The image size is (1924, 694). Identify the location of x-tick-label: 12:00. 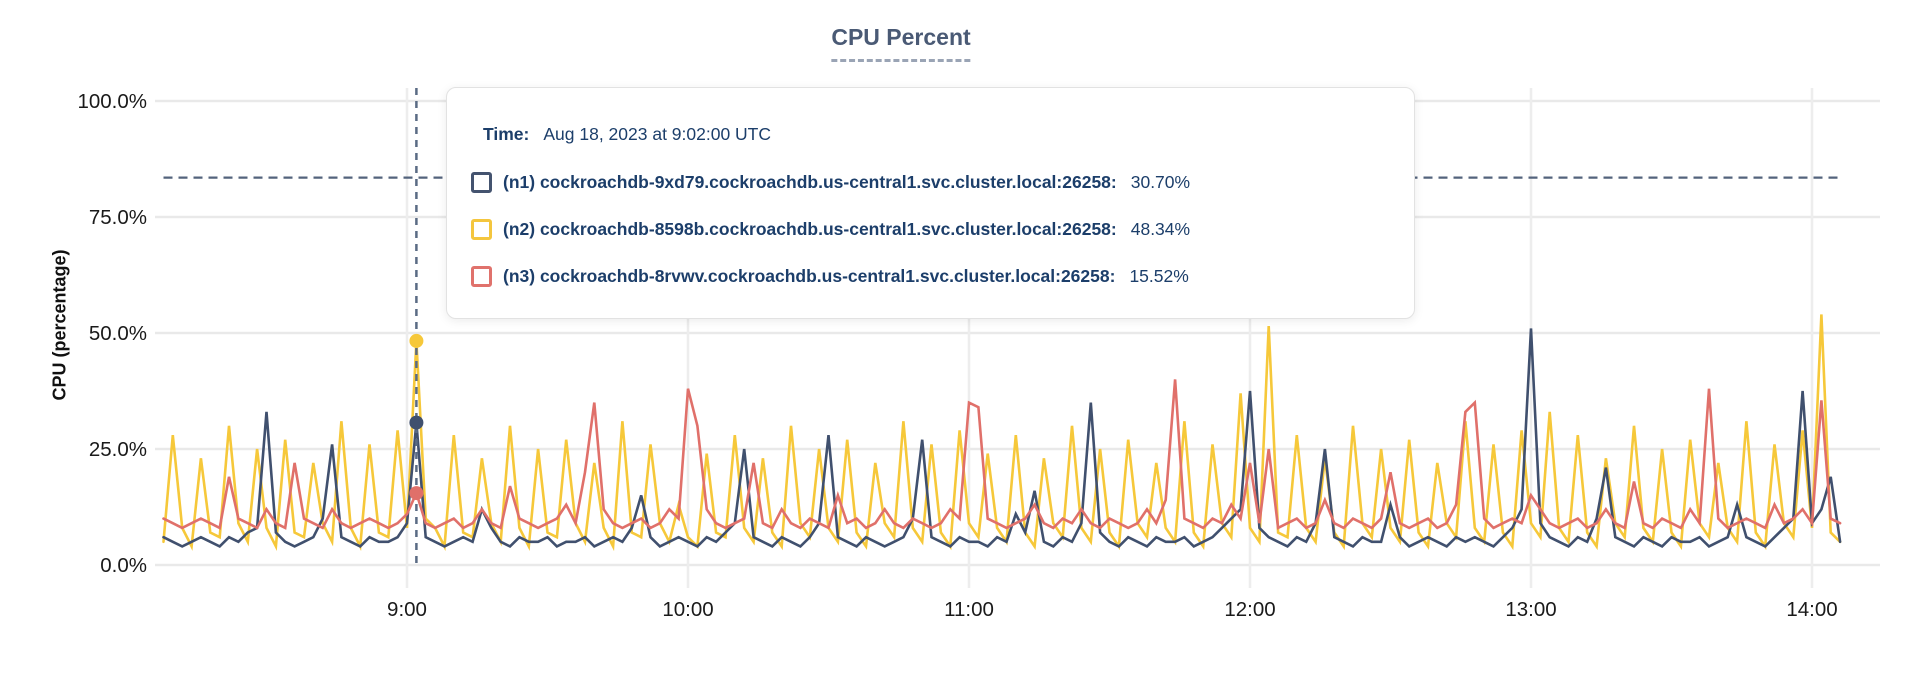
(1249, 609).